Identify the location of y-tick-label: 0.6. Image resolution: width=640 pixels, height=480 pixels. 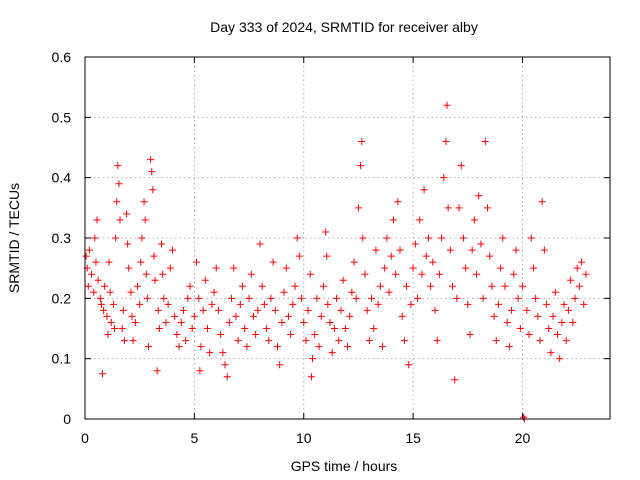
(62, 57).